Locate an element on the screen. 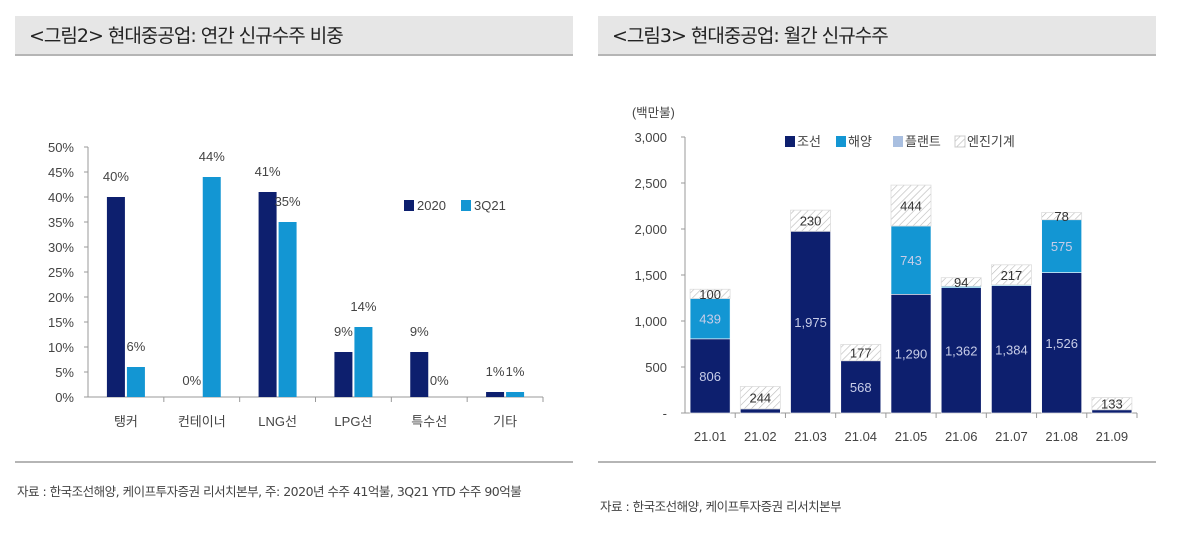 The width and height of the screenshot is (1199, 536). data-label: 35% is located at coordinates (288, 201).